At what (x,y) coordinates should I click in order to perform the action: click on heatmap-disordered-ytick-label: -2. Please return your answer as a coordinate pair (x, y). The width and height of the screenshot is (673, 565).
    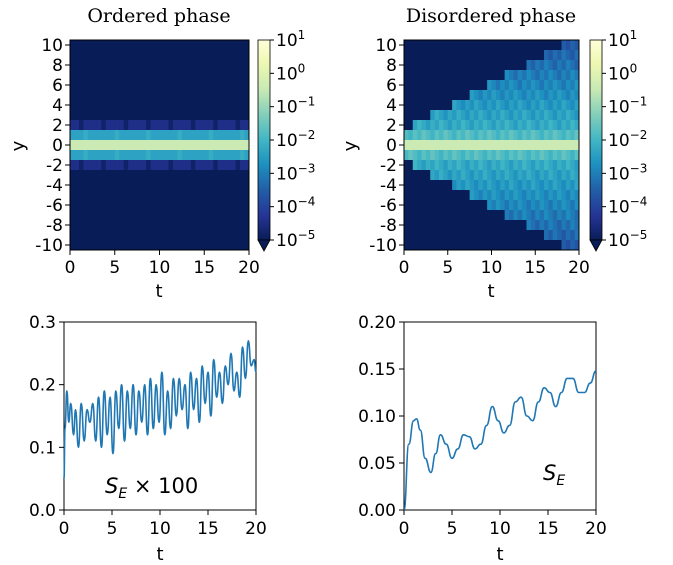
    Looking at the image, I should click on (388, 166).